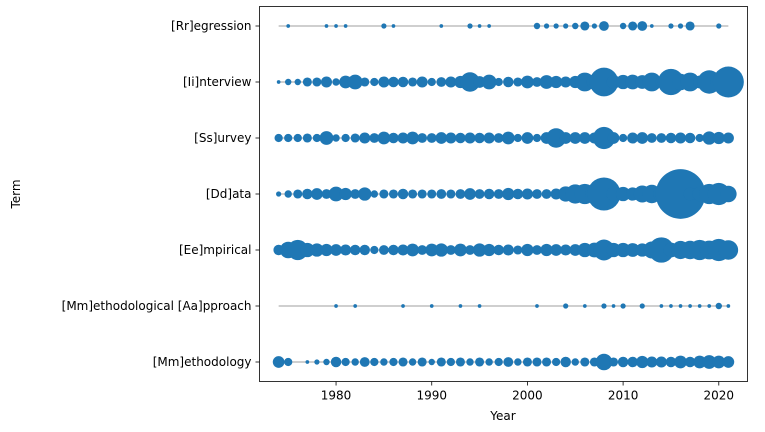 The height and width of the screenshot is (432, 765). What do you see at coordinates (16, 194) in the screenshot?
I see `y-axis-label: Term` at bounding box center [16, 194].